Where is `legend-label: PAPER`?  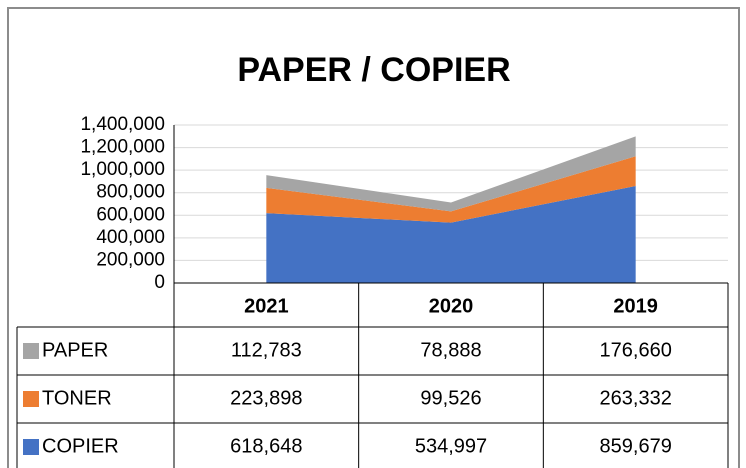 legend-label: PAPER is located at coordinates (75, 350).